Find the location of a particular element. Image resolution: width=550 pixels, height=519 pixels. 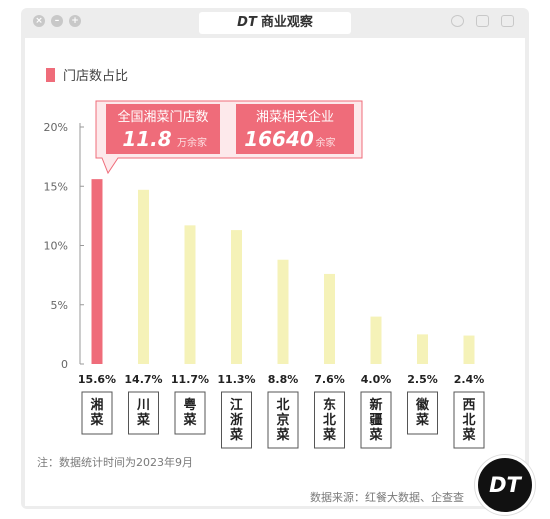

bar-value-label: 11.3% is located at coordinates (236, 379).